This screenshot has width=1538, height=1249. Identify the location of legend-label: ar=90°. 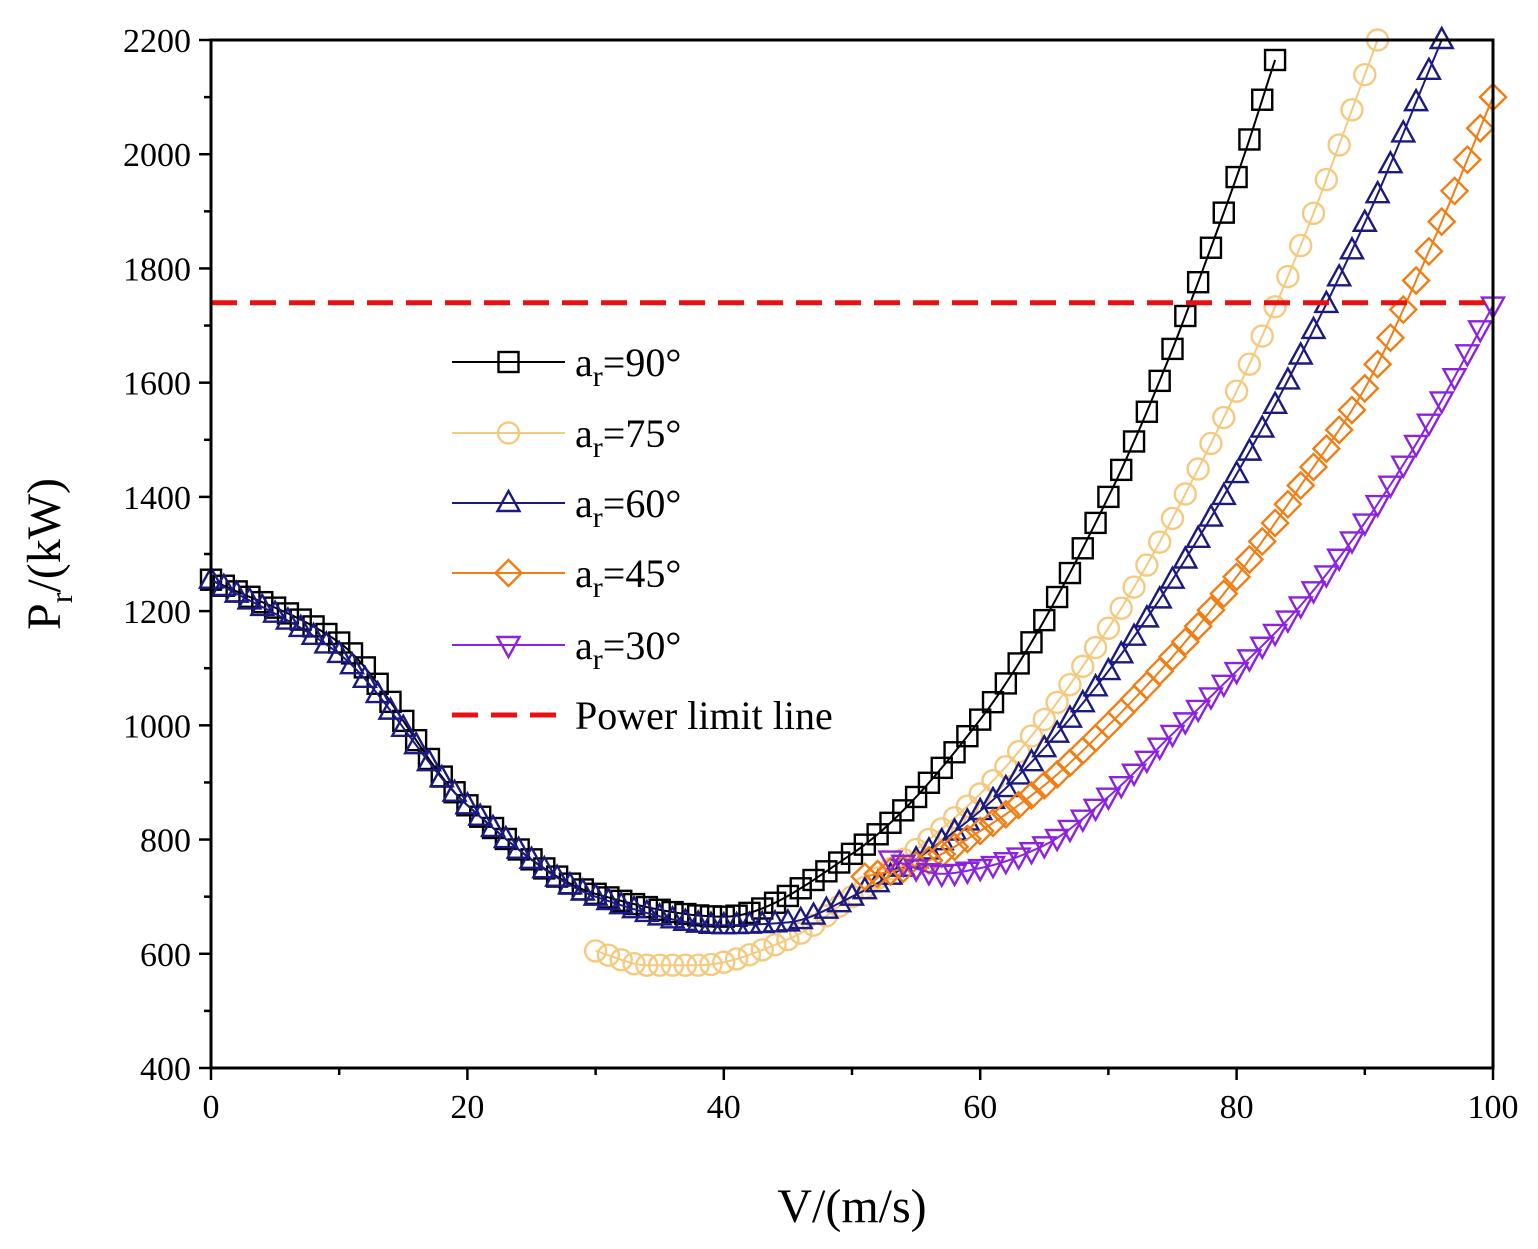
(628, 366).